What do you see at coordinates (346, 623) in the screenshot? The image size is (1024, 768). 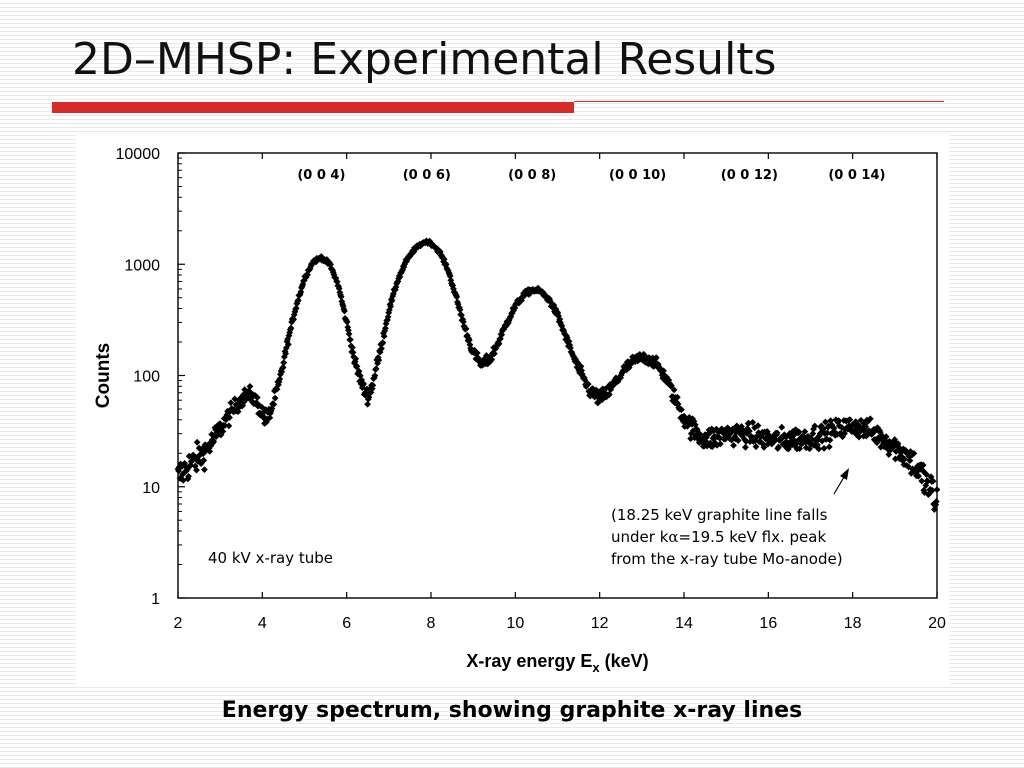 I see `x-tick-label: 6` at bounding box center [346, 623].